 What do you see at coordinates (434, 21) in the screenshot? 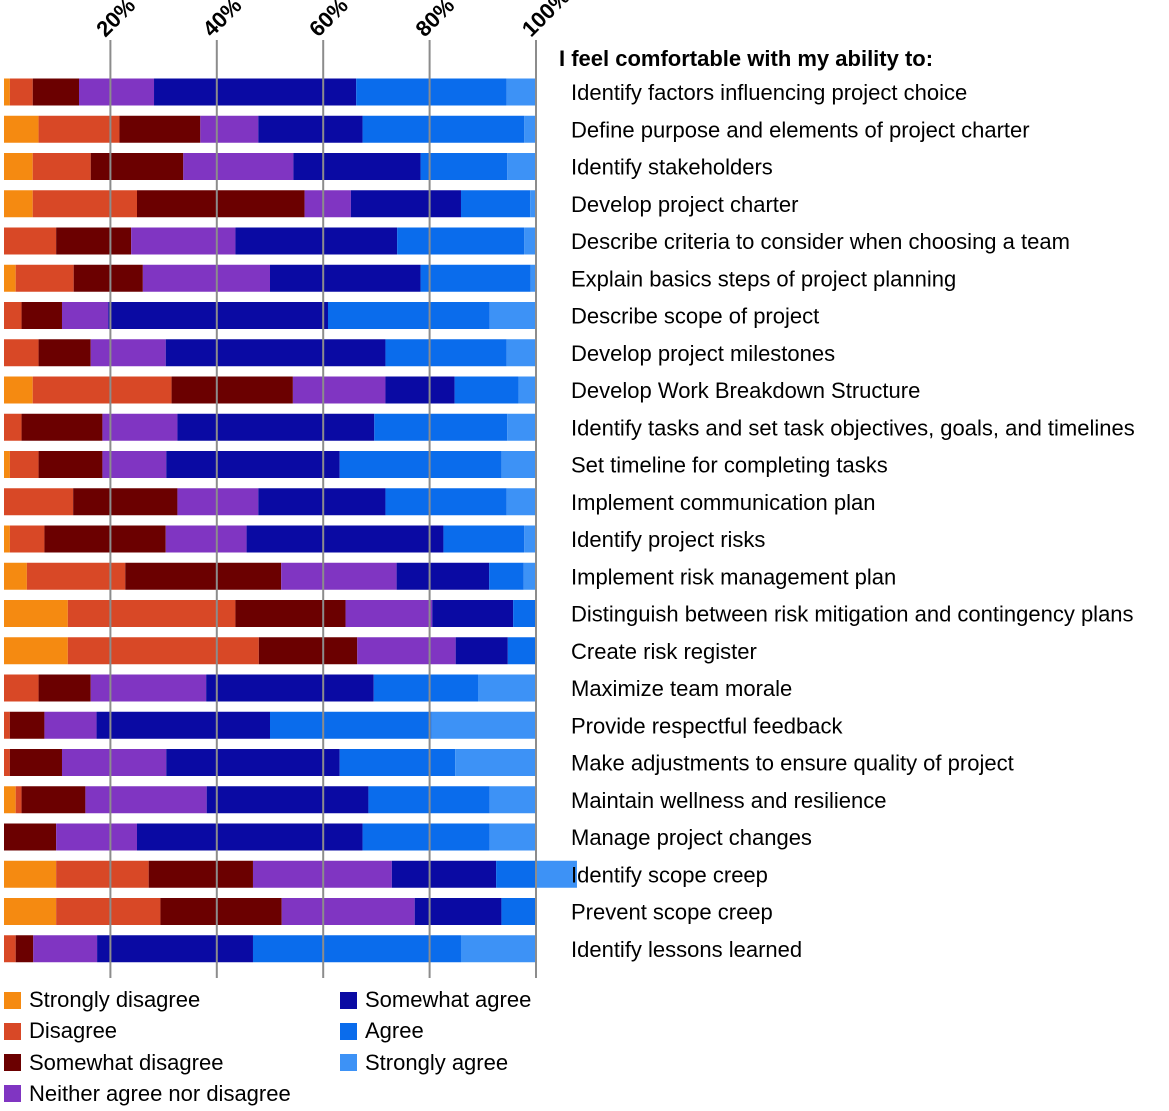
I see `x-tick-label: 80%` at bounding box center [434, 21].